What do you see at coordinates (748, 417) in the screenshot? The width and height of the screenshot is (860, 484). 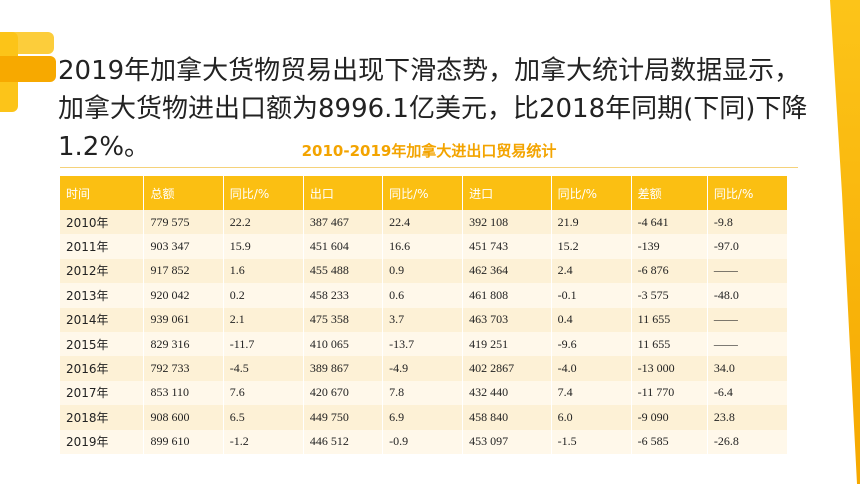 I see `table-cell: 23.8` at bounding box center [748, 417].